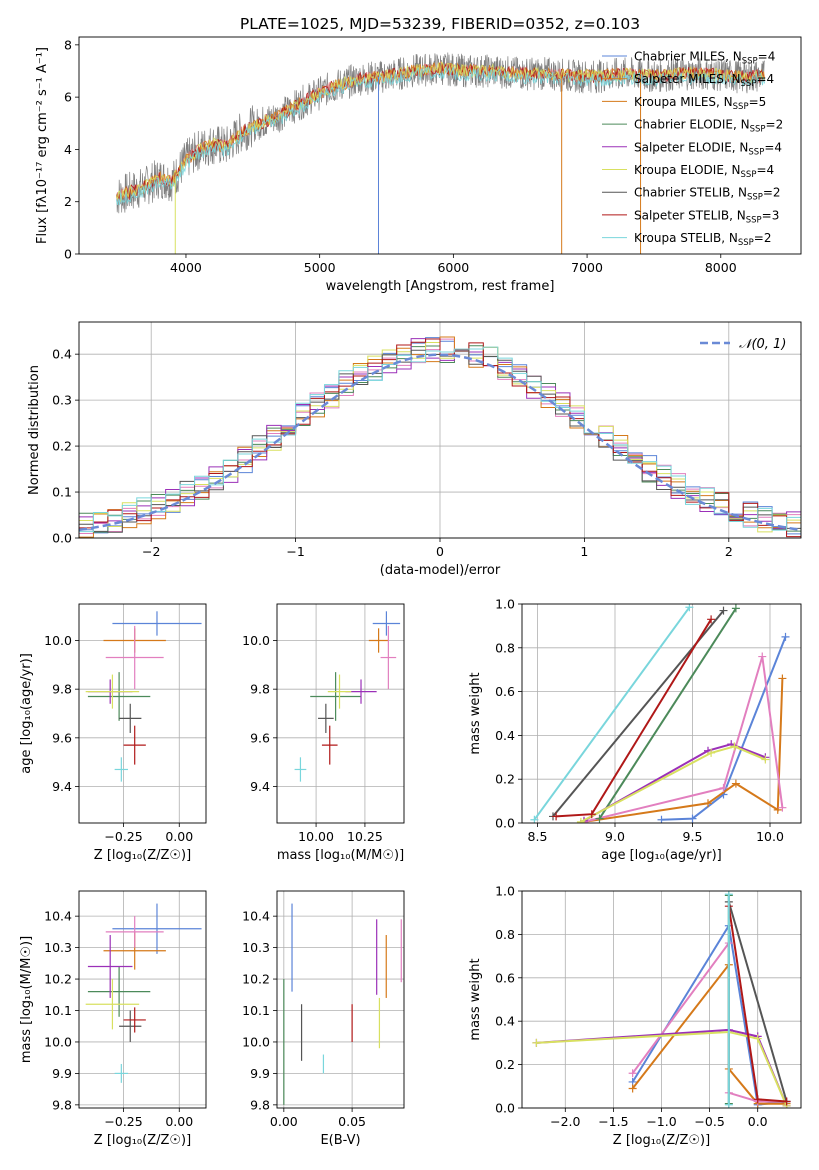 The height and width of the screenshot is (1170, 819). I want to click on legend-entry: 𝒩(0, 1), so click(762, 344).